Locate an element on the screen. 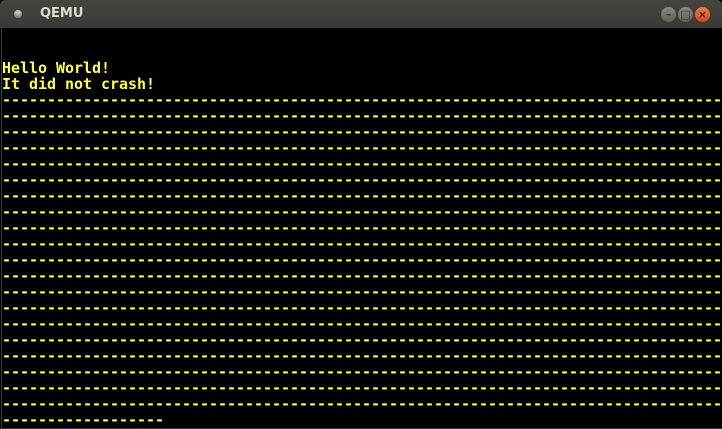 Image resolution: width=722 pixels, height=429 pixels. app-menu-icon is located at coordinates (18, 14).